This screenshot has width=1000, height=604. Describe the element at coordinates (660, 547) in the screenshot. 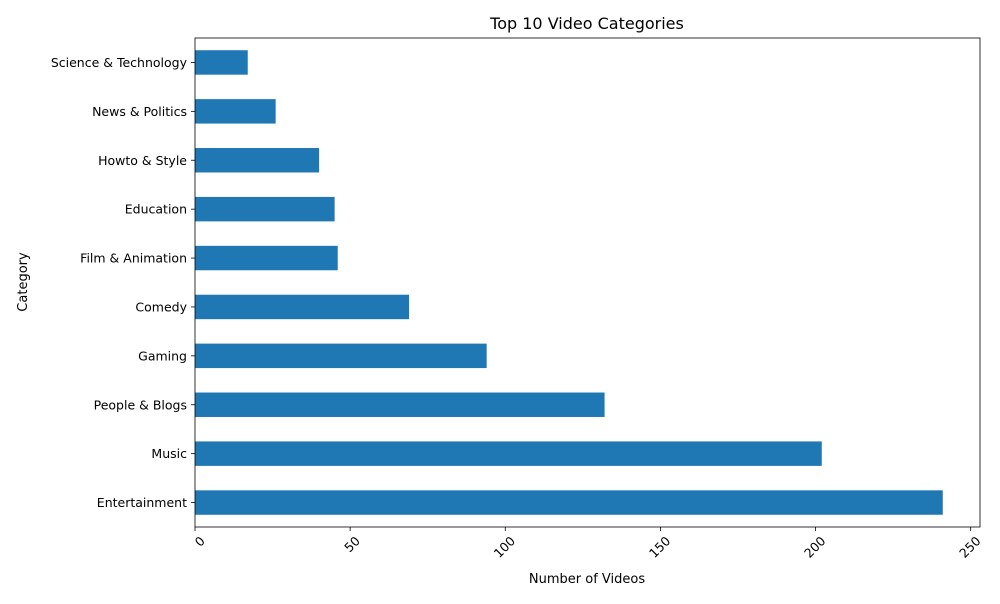

I see `x-tick-label-150: 150` at that location.